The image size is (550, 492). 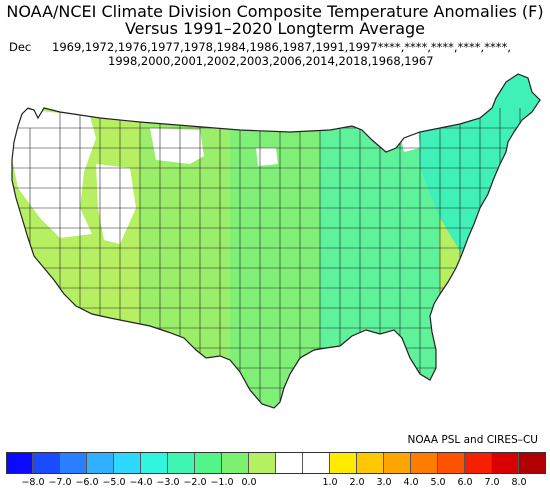 What do you see at coordinates (357, 482) in the screenshot?
I see `colorbar-tick-label: 2.0` at bounding box center [357, 482].